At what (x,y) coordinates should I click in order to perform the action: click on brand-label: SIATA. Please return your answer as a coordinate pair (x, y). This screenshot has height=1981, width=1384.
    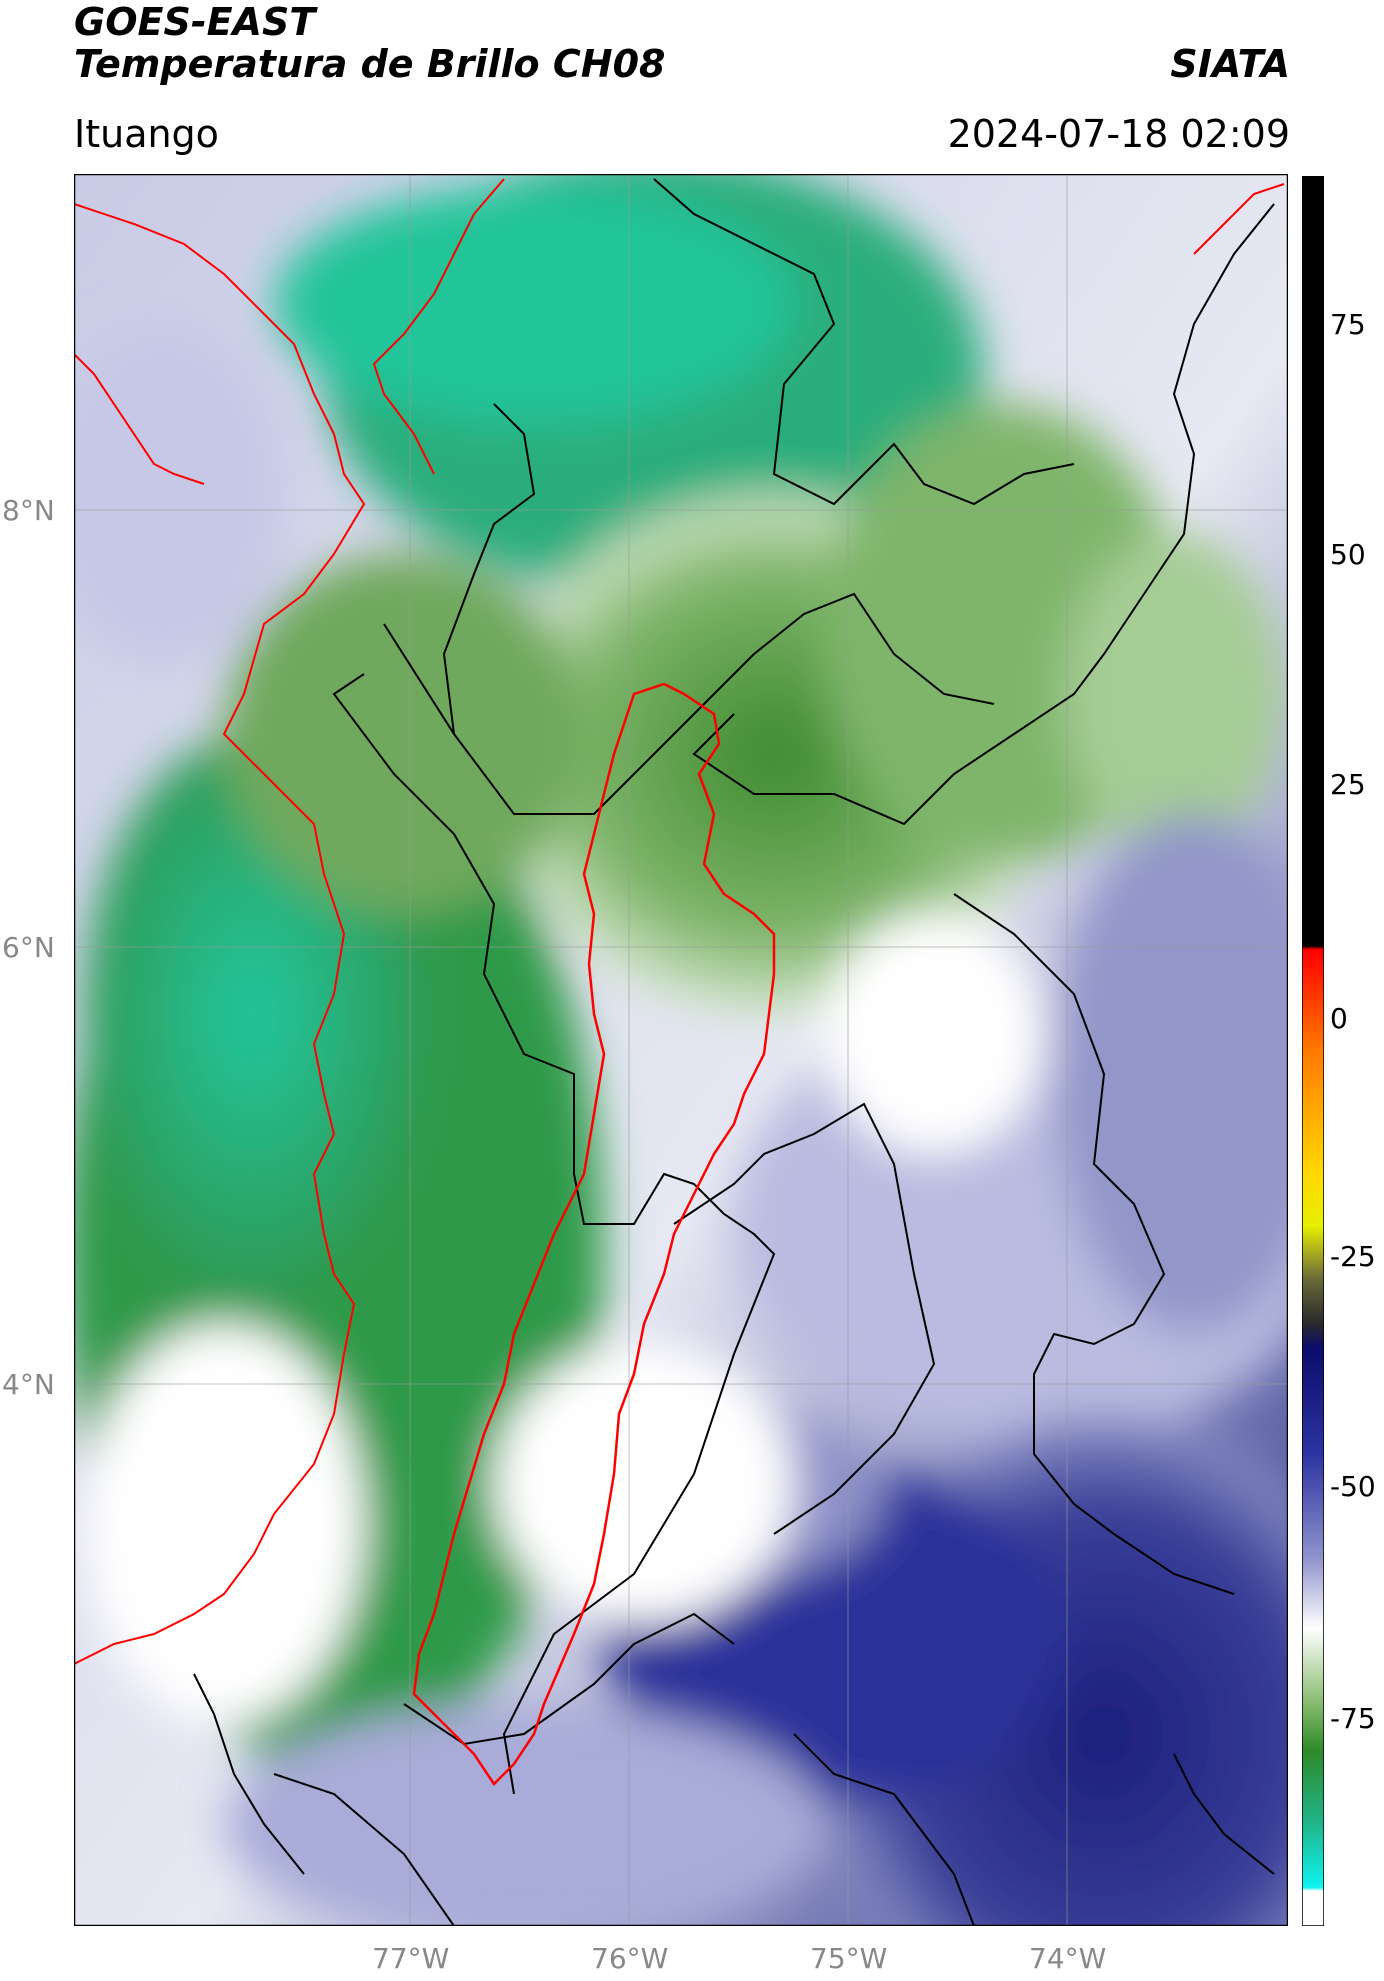
    Looking at the image, I should click on (1230, 64).